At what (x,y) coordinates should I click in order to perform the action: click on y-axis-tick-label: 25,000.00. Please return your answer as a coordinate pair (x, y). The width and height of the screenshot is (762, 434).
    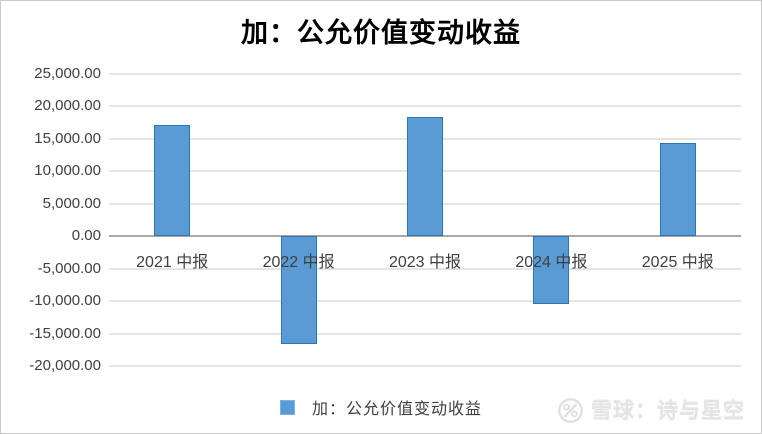
    Looking at the image, I should click on (67, 73).